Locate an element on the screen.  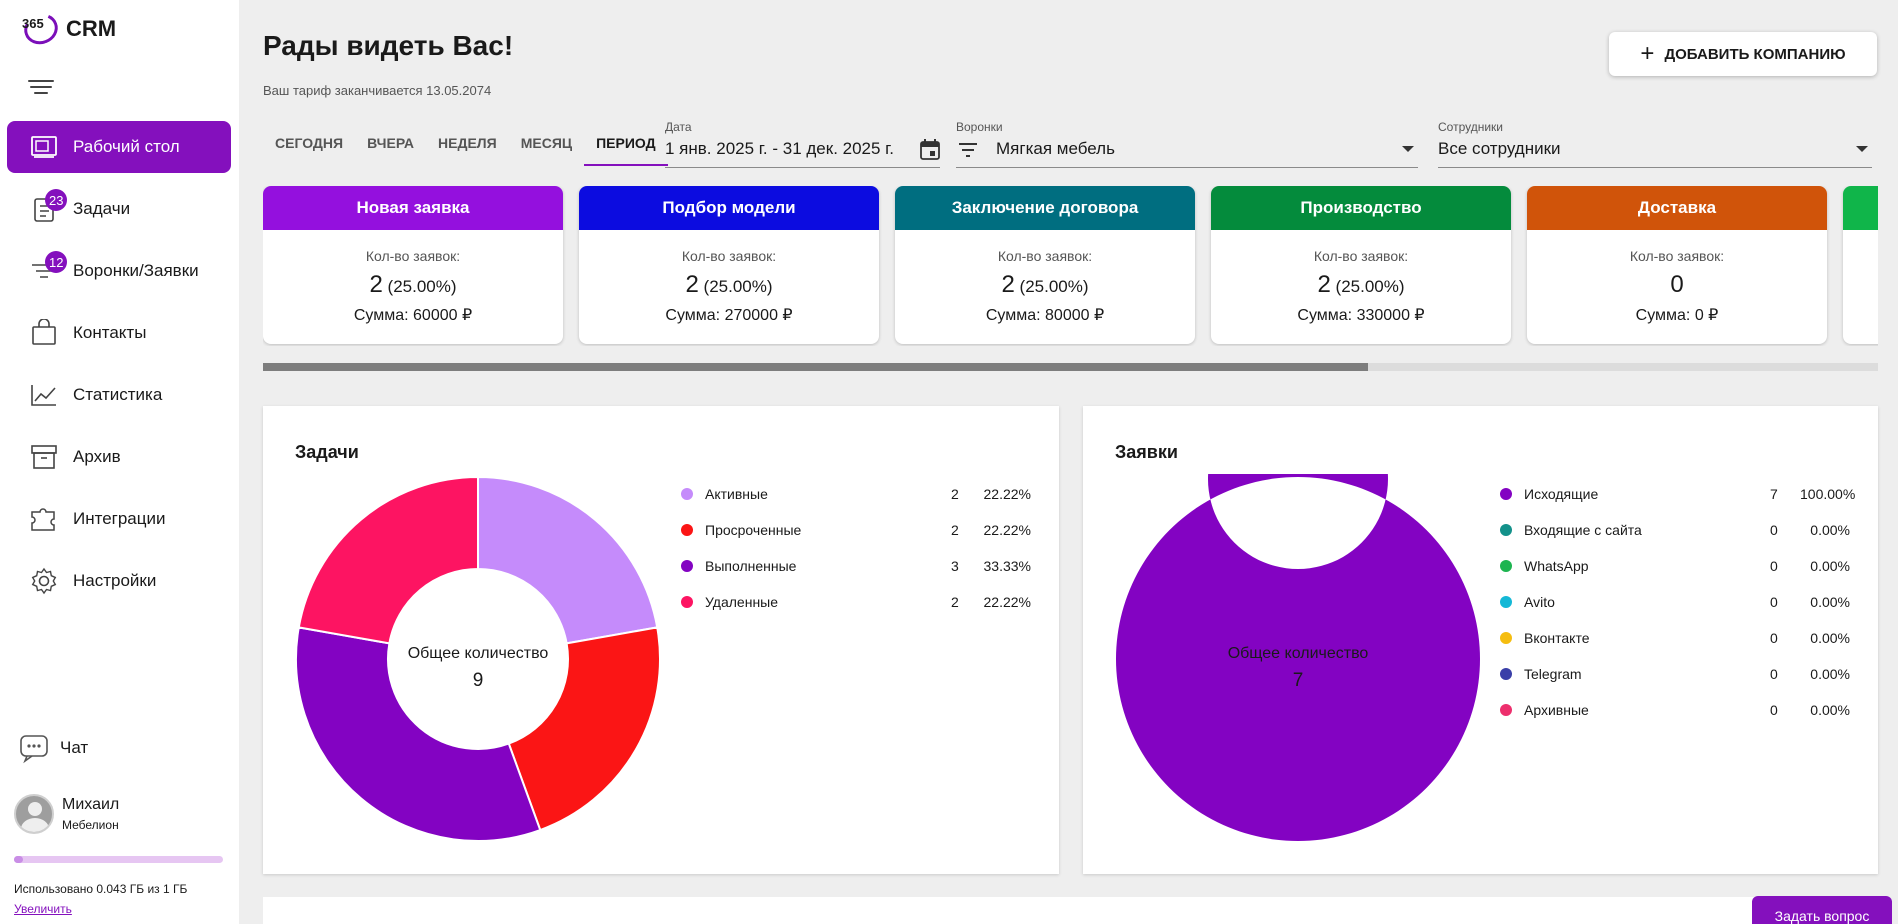
storage-progress-bar is located at coordinates (118, 859).